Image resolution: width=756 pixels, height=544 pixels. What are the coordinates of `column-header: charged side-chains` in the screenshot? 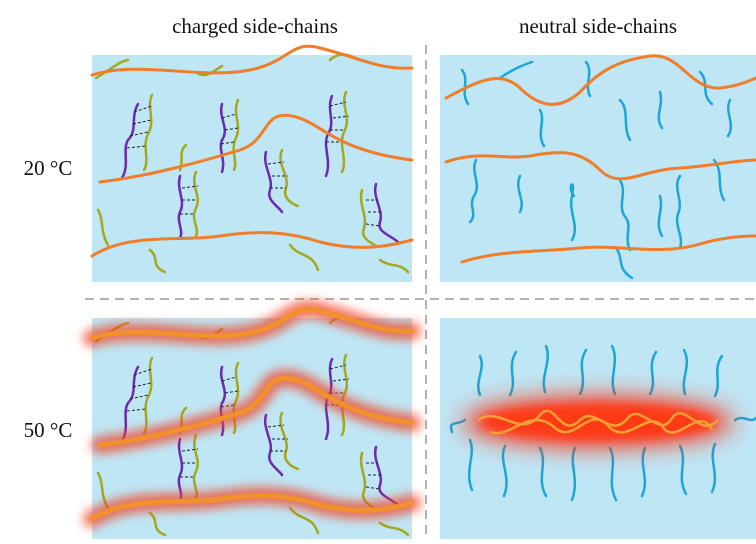 It's located at (255, 26).